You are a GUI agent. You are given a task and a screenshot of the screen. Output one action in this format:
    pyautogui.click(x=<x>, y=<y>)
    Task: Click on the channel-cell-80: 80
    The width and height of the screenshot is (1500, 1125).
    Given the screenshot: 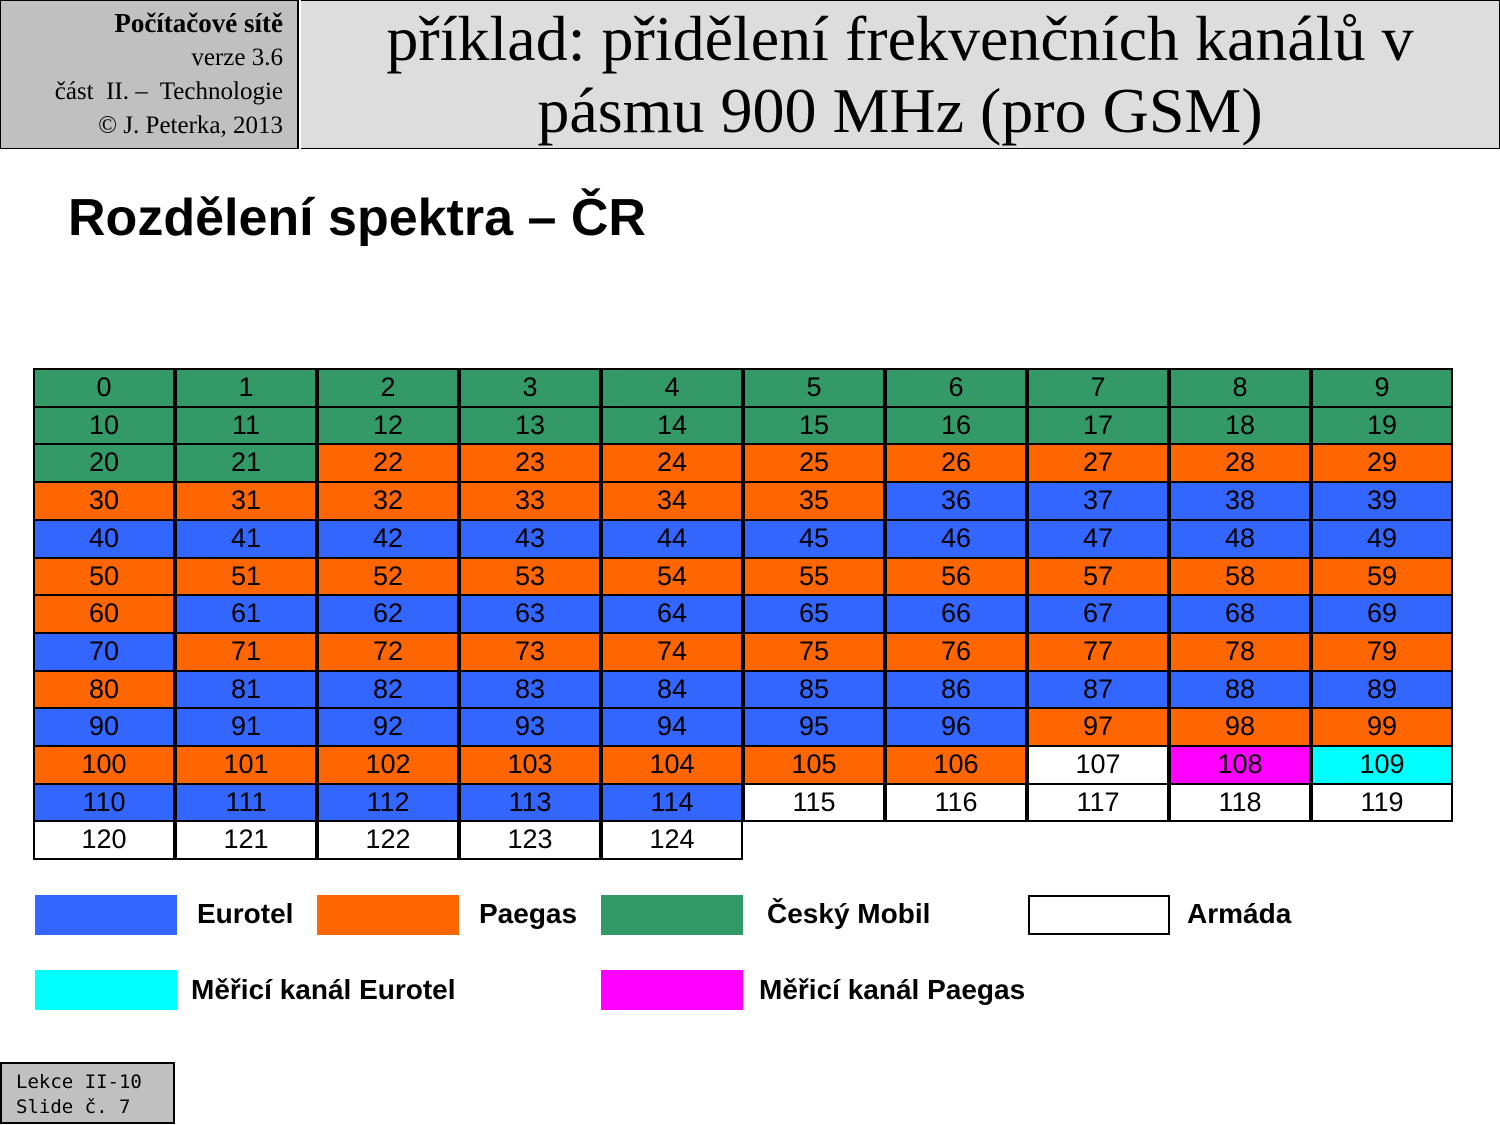 What is the action you would take?
    pyautogui.click(x=104, y=689)
    